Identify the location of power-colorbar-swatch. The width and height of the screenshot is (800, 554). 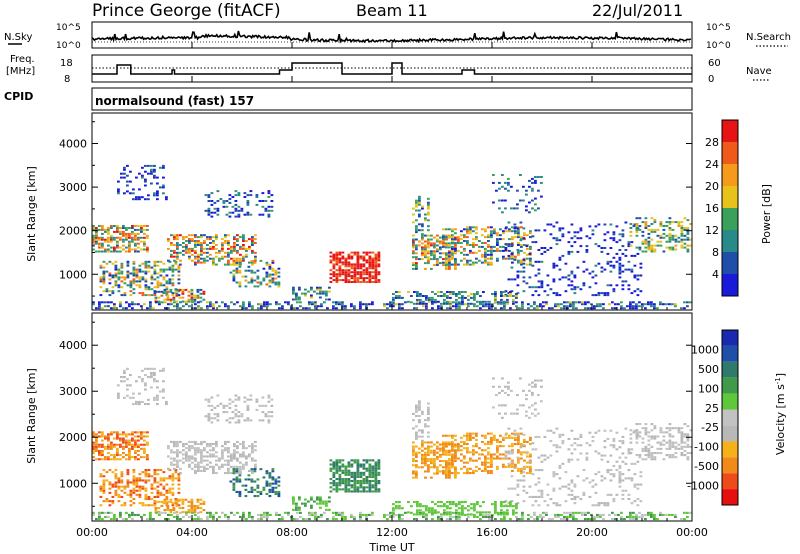
(730, 263).